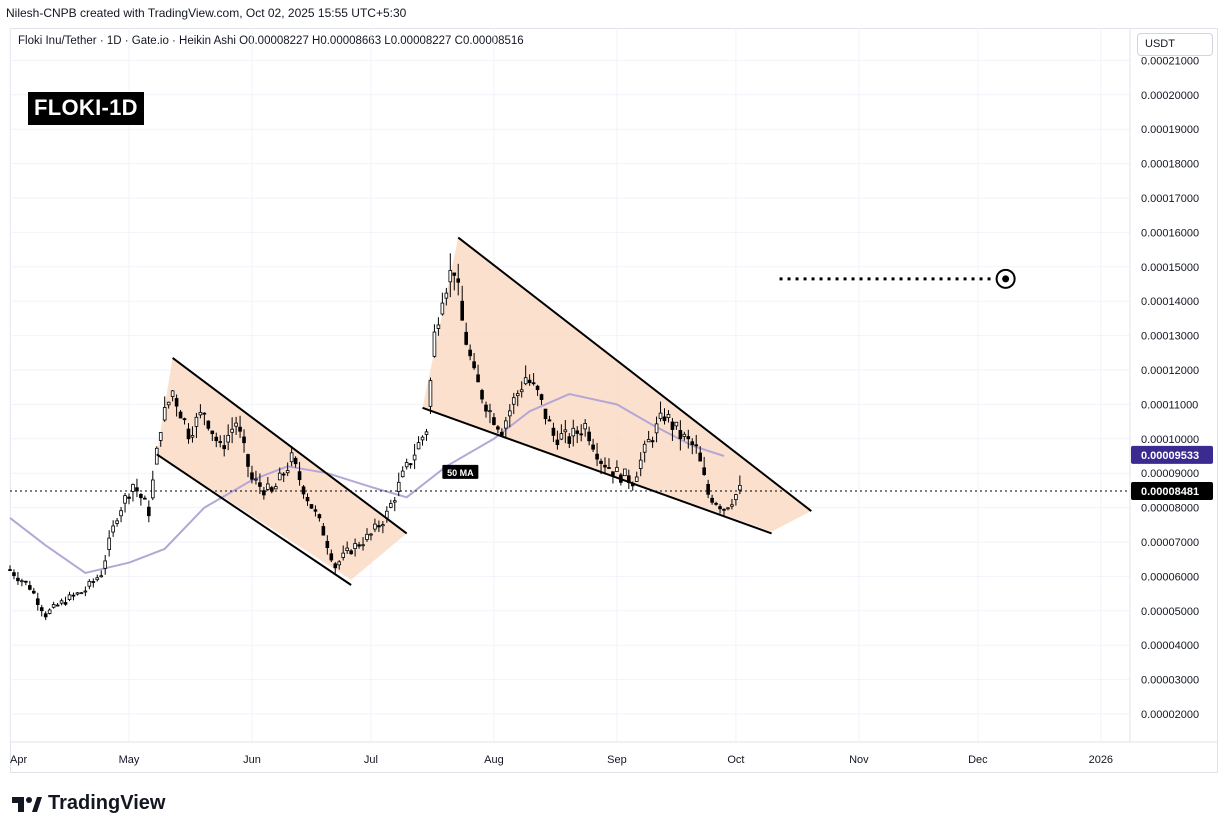 This screenshot has height=833, width=1228. What do you see at coordinates (617, 384) in the screenshot?
I see `falling-wedge-fill` at bounding box center [617, 384].